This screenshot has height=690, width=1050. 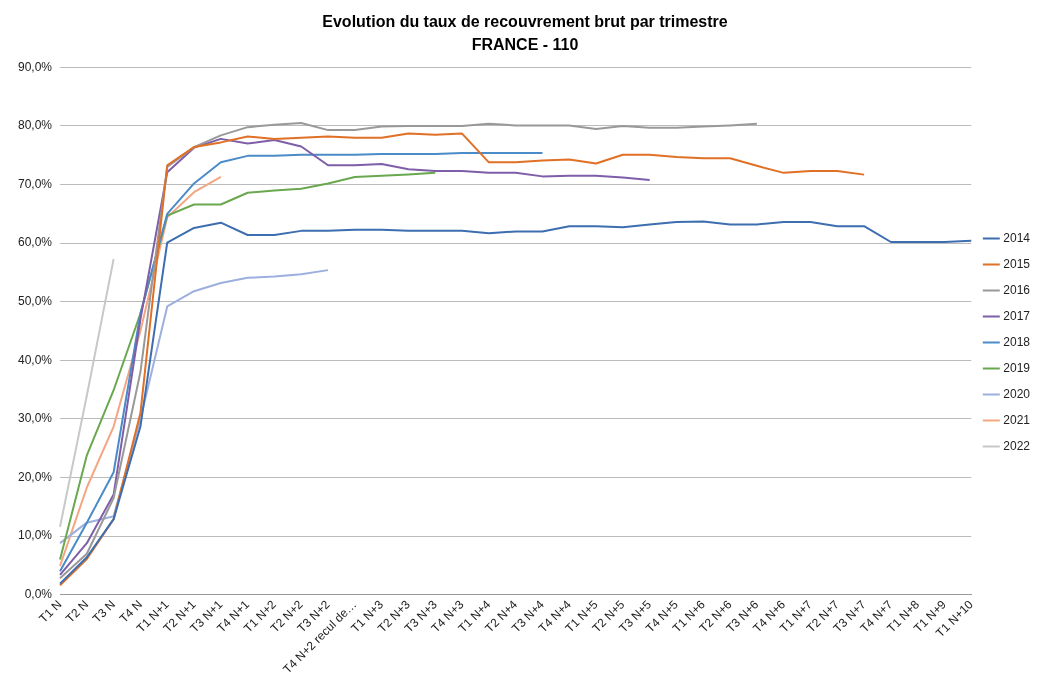 I want to click on y-tick-label: 80,0%, so click(x=35, y=125).